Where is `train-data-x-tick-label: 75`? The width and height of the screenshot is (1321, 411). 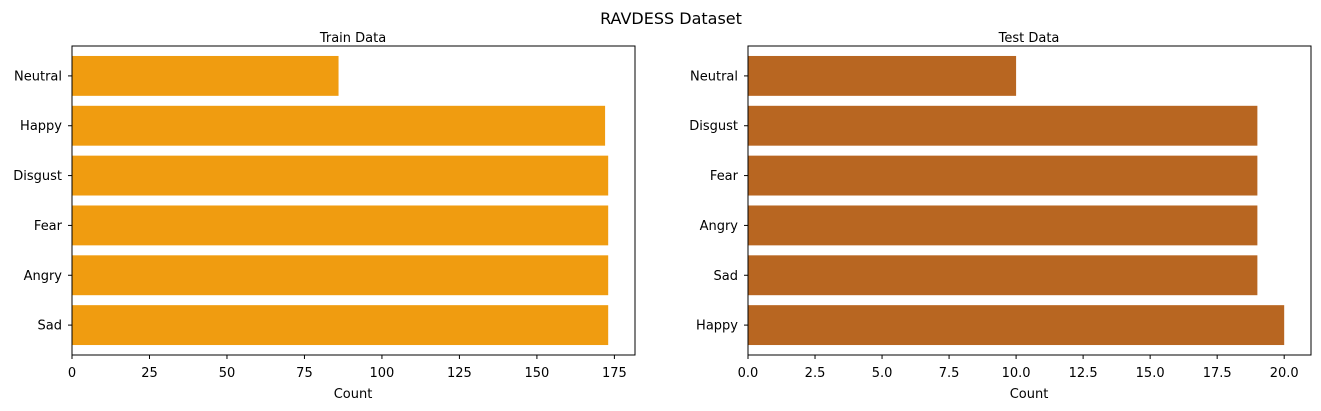 train-data-x-tick-label: 75 is located at coordinates (304, 373).